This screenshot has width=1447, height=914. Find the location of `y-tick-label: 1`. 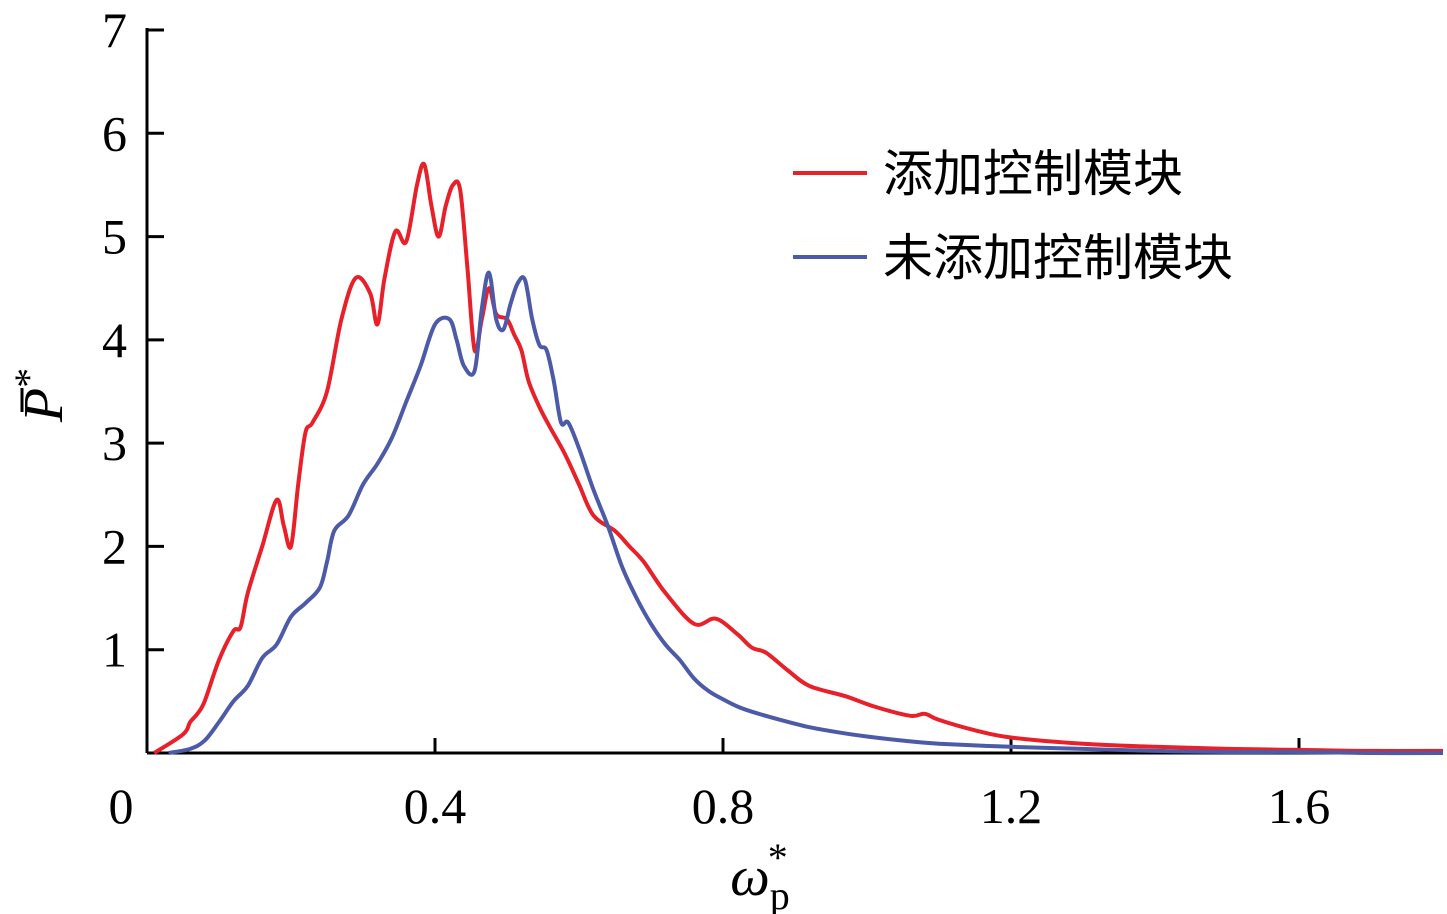

y-tick-label: 1 is located at coordinates (114, 650).